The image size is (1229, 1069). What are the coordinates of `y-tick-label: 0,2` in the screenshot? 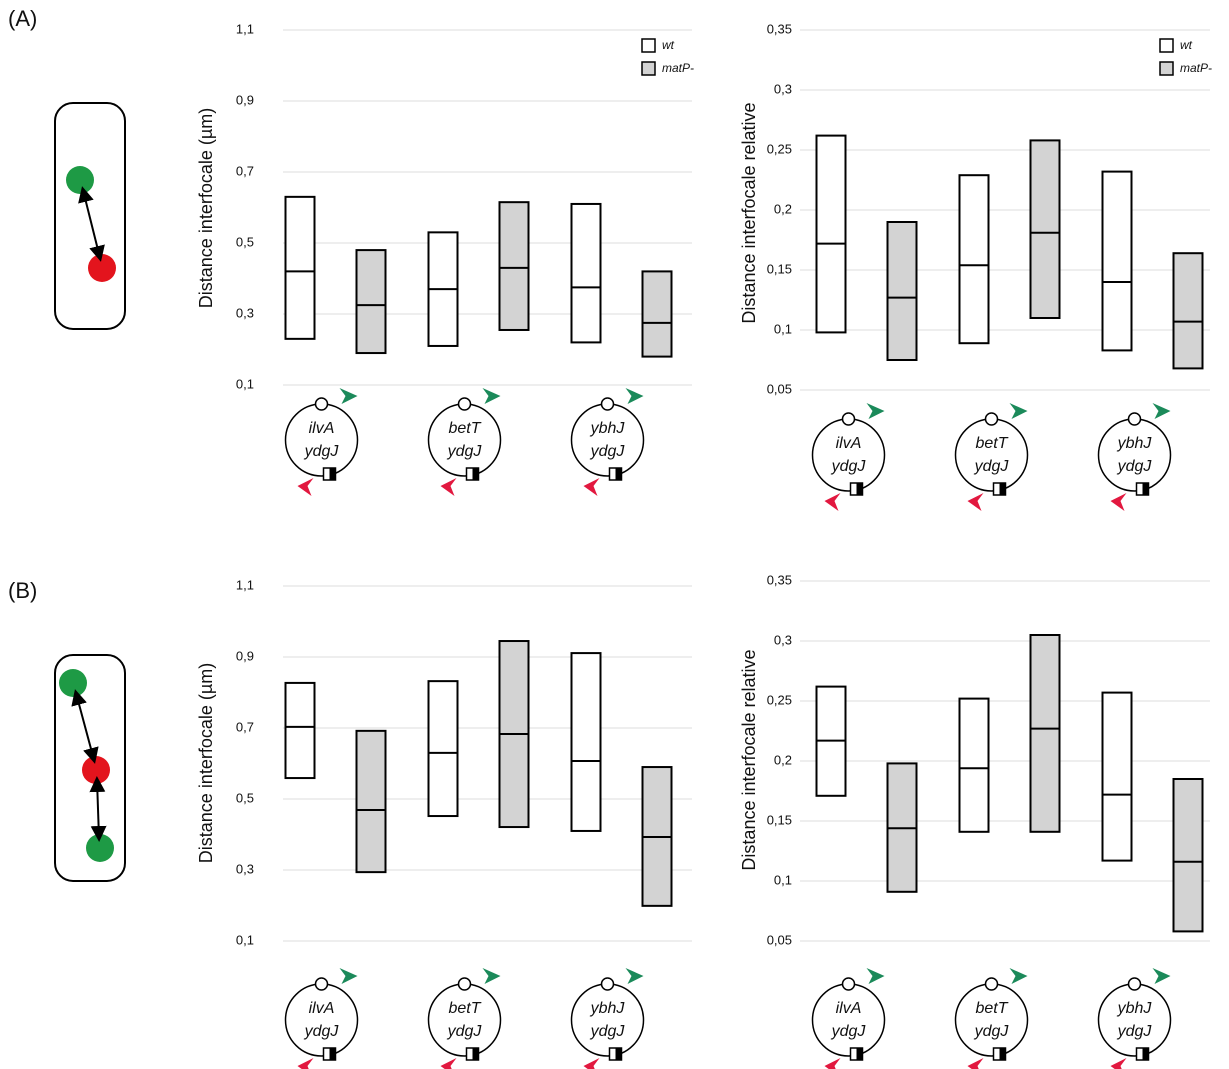 It's located at (783, 208).